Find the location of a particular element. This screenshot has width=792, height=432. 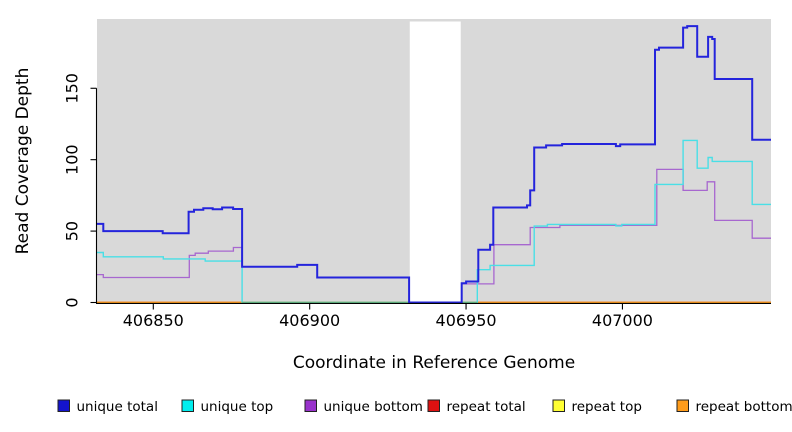

legend-item-label: repeat total is located at coordinates (486, 407).